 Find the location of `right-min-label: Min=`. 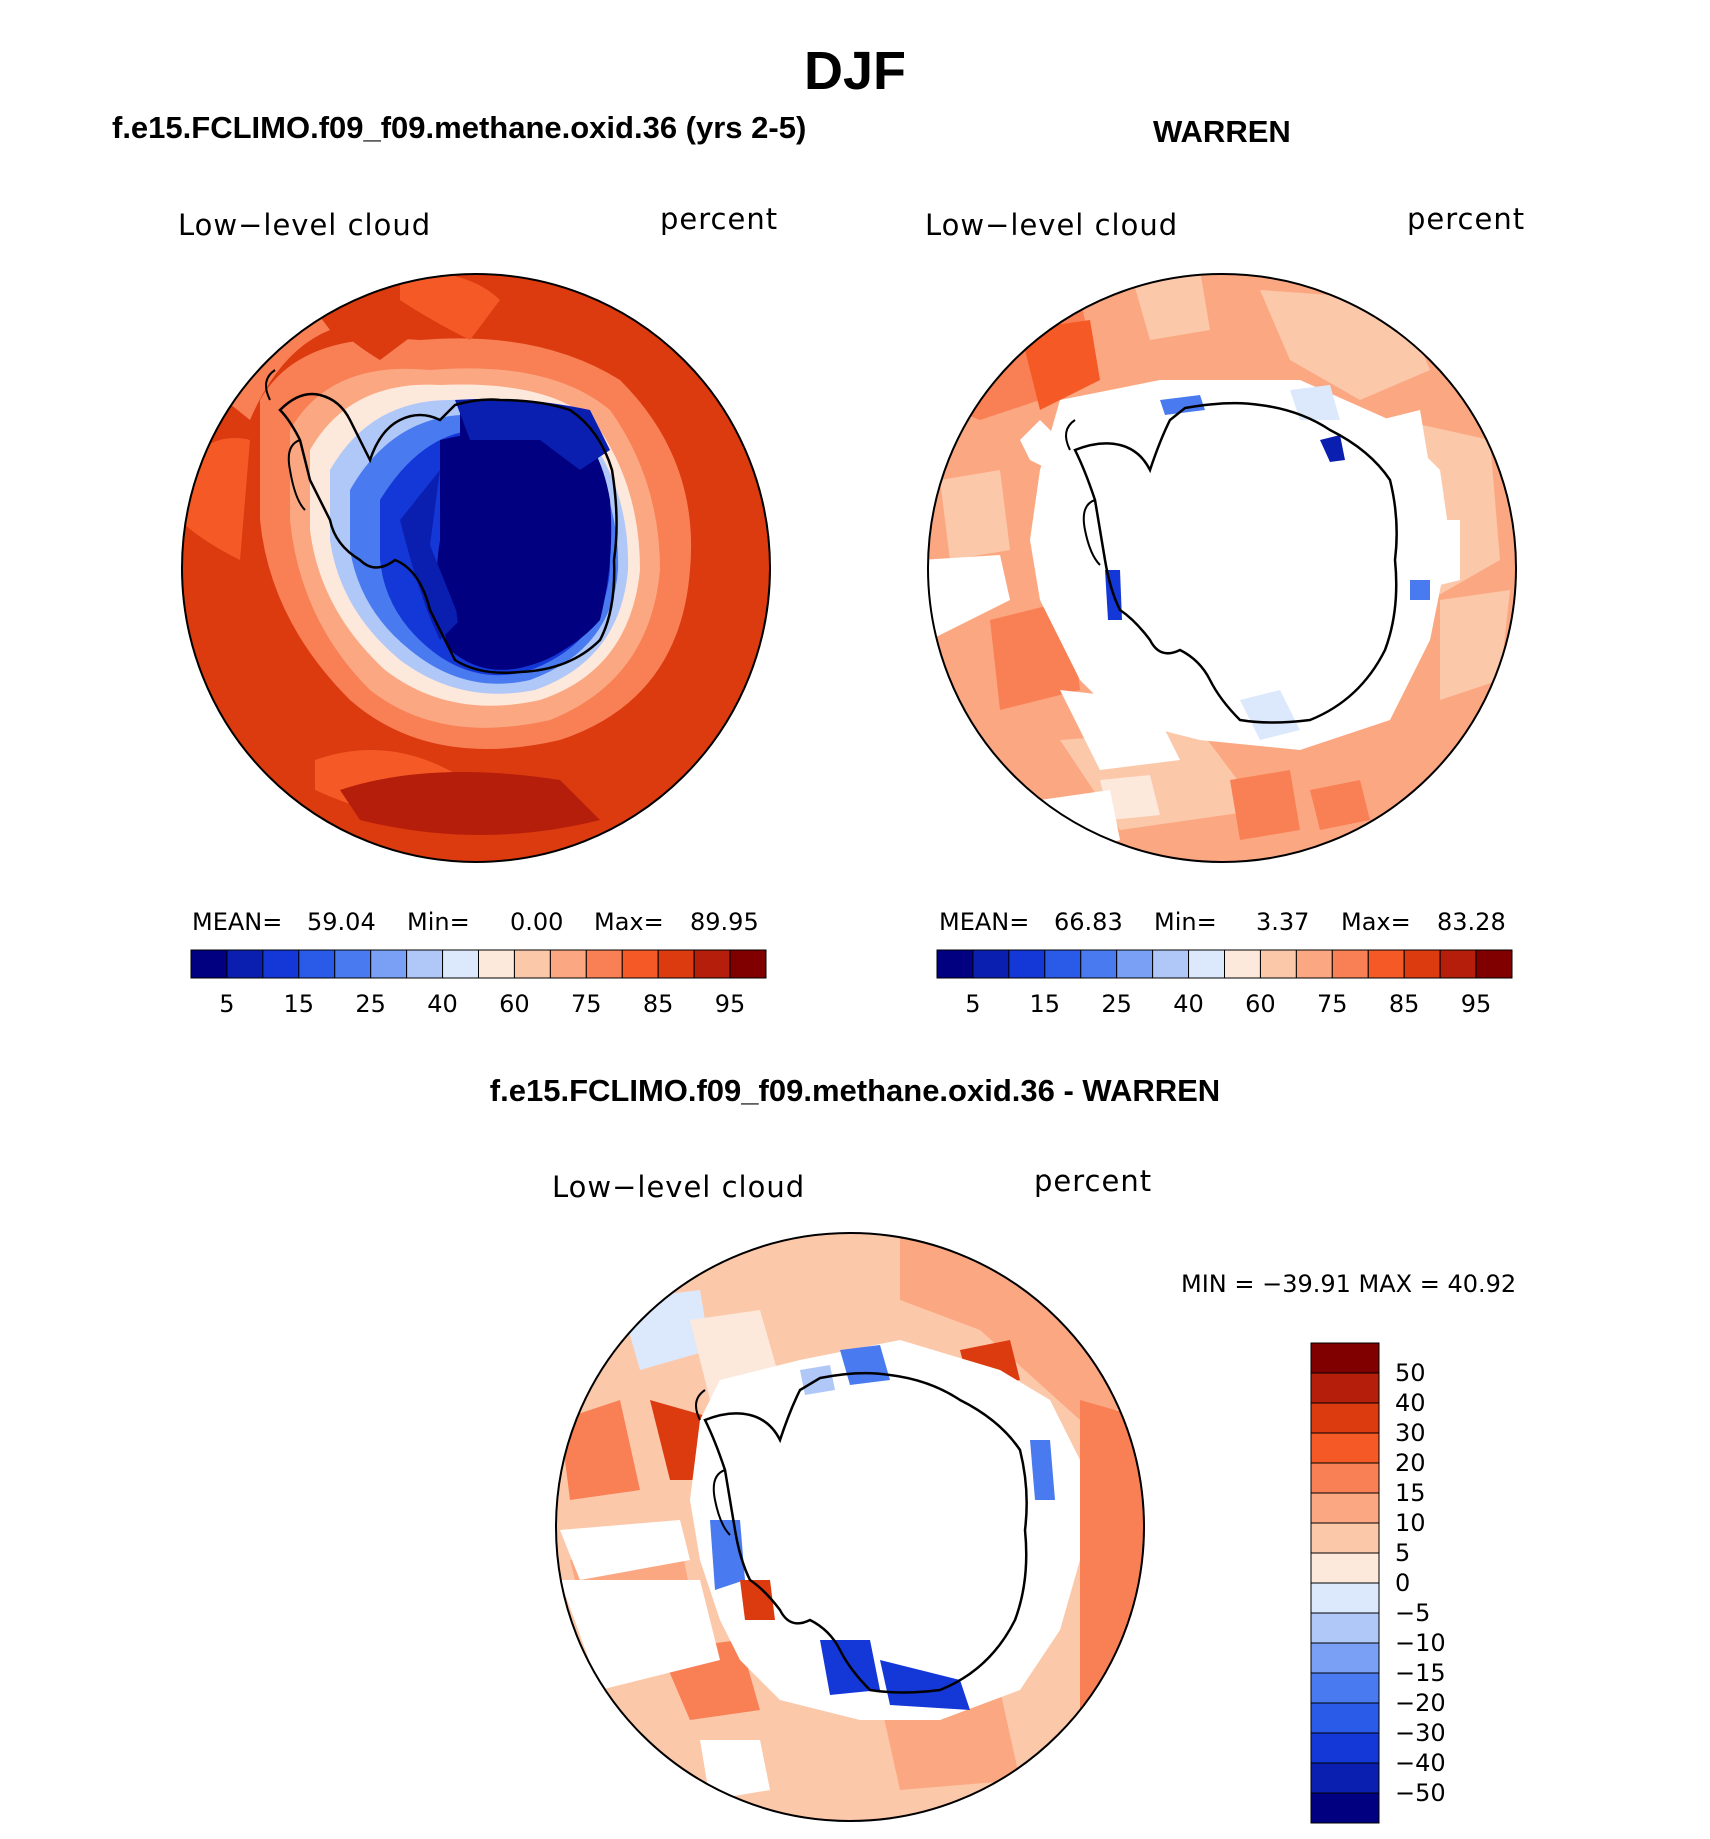

right-min-label: Min= is located at coordinates (1185, 922).